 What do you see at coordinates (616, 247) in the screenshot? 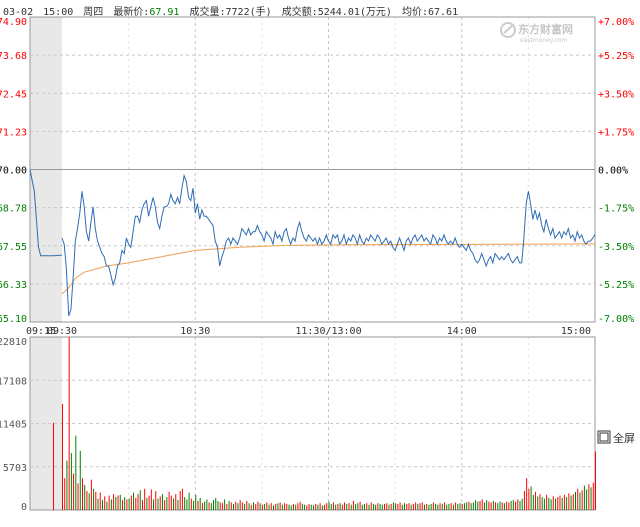
I see `pct-tick-label: -3.50%` at bounding box center [616, 247].